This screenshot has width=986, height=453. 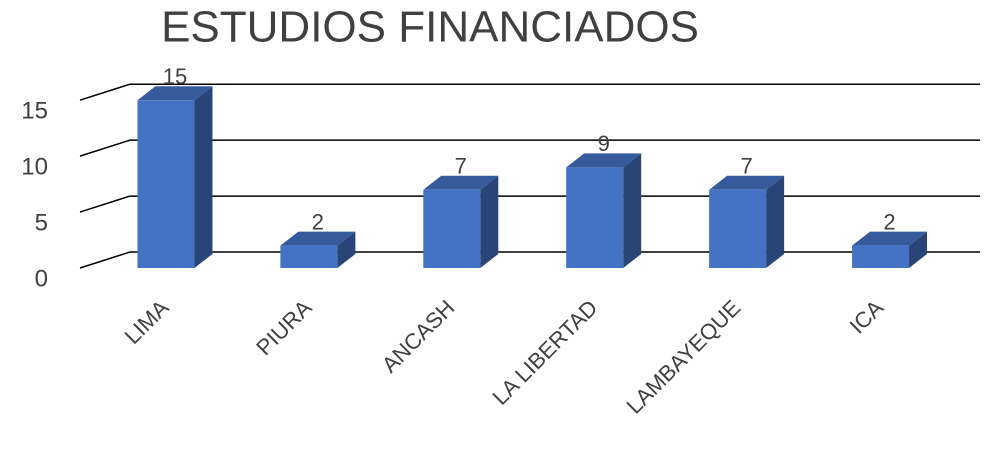 What do you see at coordinates (545, 352) in the screenshot?
I see `x-tick-label: LA LIBERTAD` at bounding box center [545, 352].